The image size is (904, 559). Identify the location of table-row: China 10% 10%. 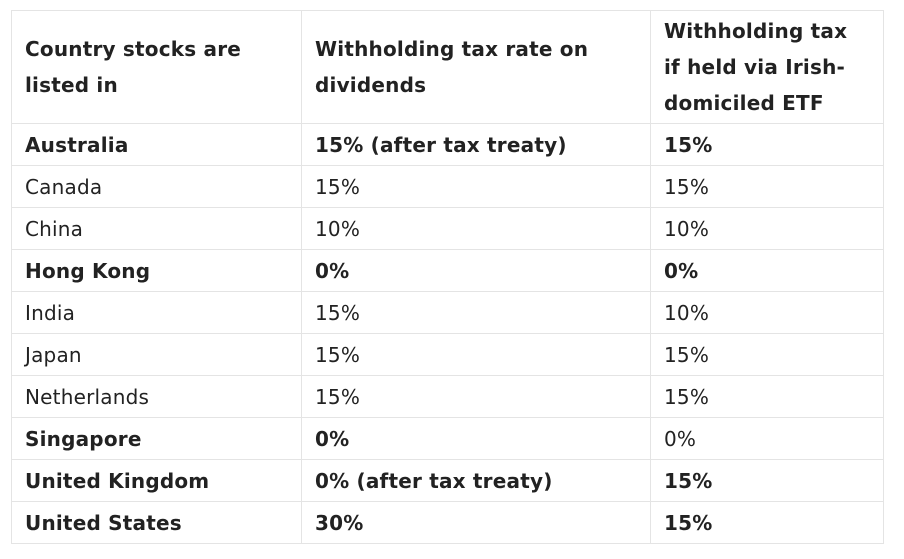
(448, 229).